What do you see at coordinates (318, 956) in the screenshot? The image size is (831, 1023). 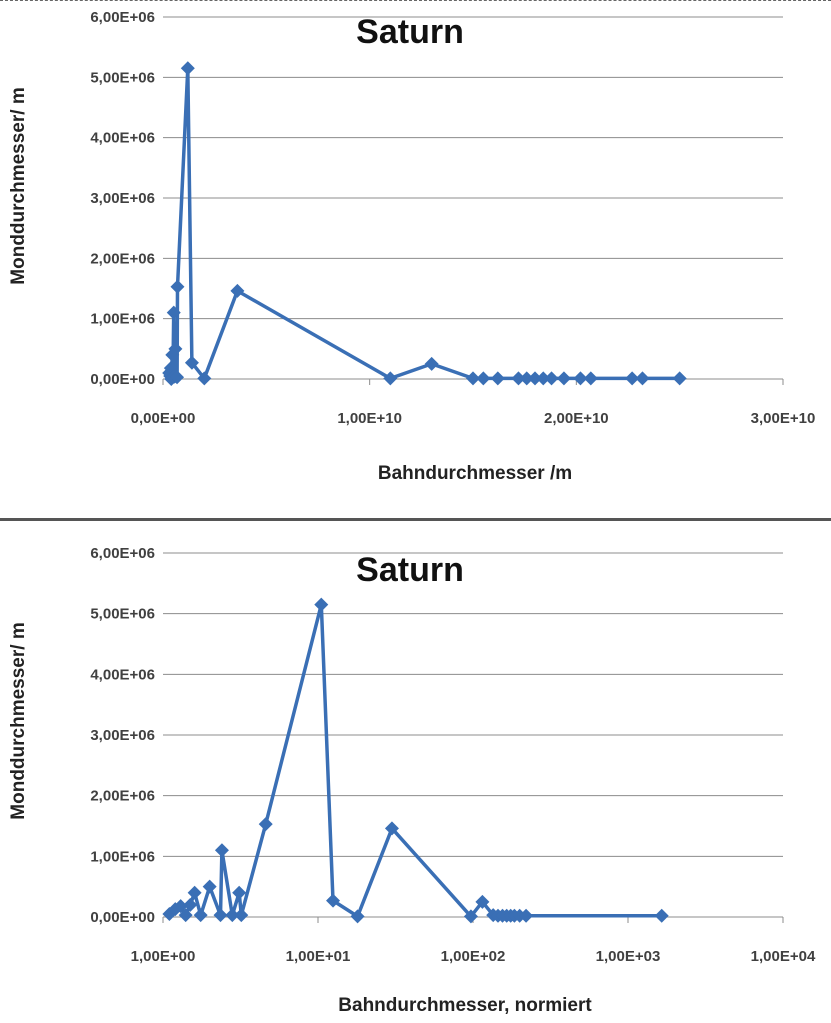 I see `x-tick-label: 1,00E+01` at bounding box center [318, 956].